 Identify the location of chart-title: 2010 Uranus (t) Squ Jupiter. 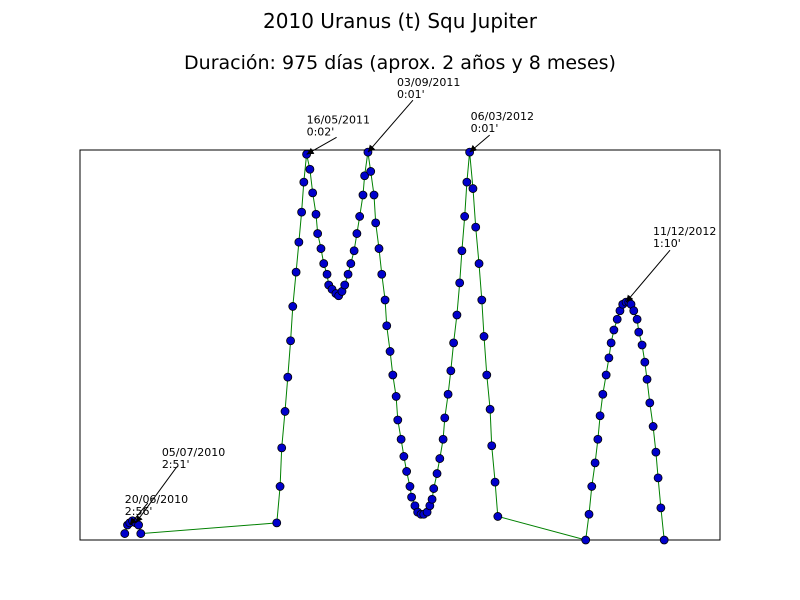
(400, 21).